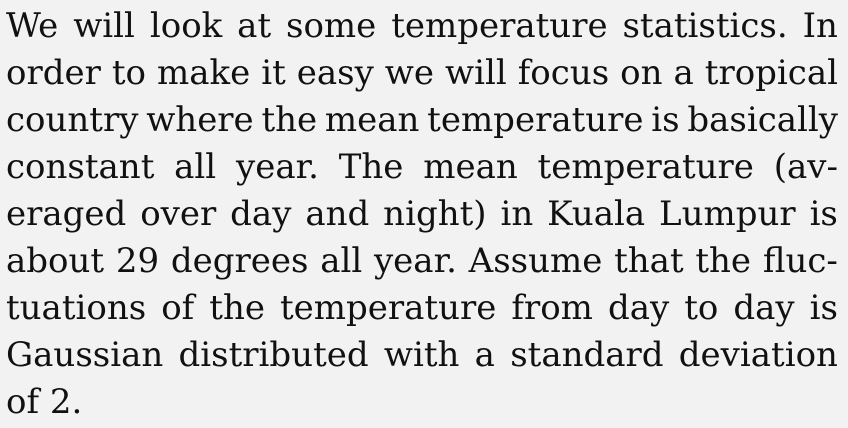 This screenshot has height=428, width=848. Describe the element at coordinates (371, 167) in the screenshot. I see `word: The` at that location.